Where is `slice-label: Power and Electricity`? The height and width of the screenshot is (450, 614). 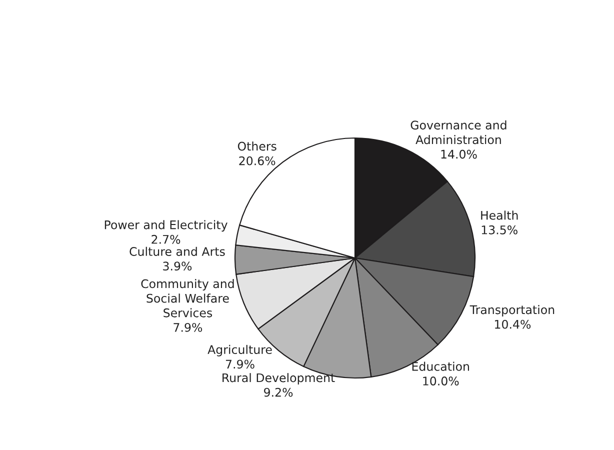
slice-label: Power and Electricity is located at coordinates (166, 226).